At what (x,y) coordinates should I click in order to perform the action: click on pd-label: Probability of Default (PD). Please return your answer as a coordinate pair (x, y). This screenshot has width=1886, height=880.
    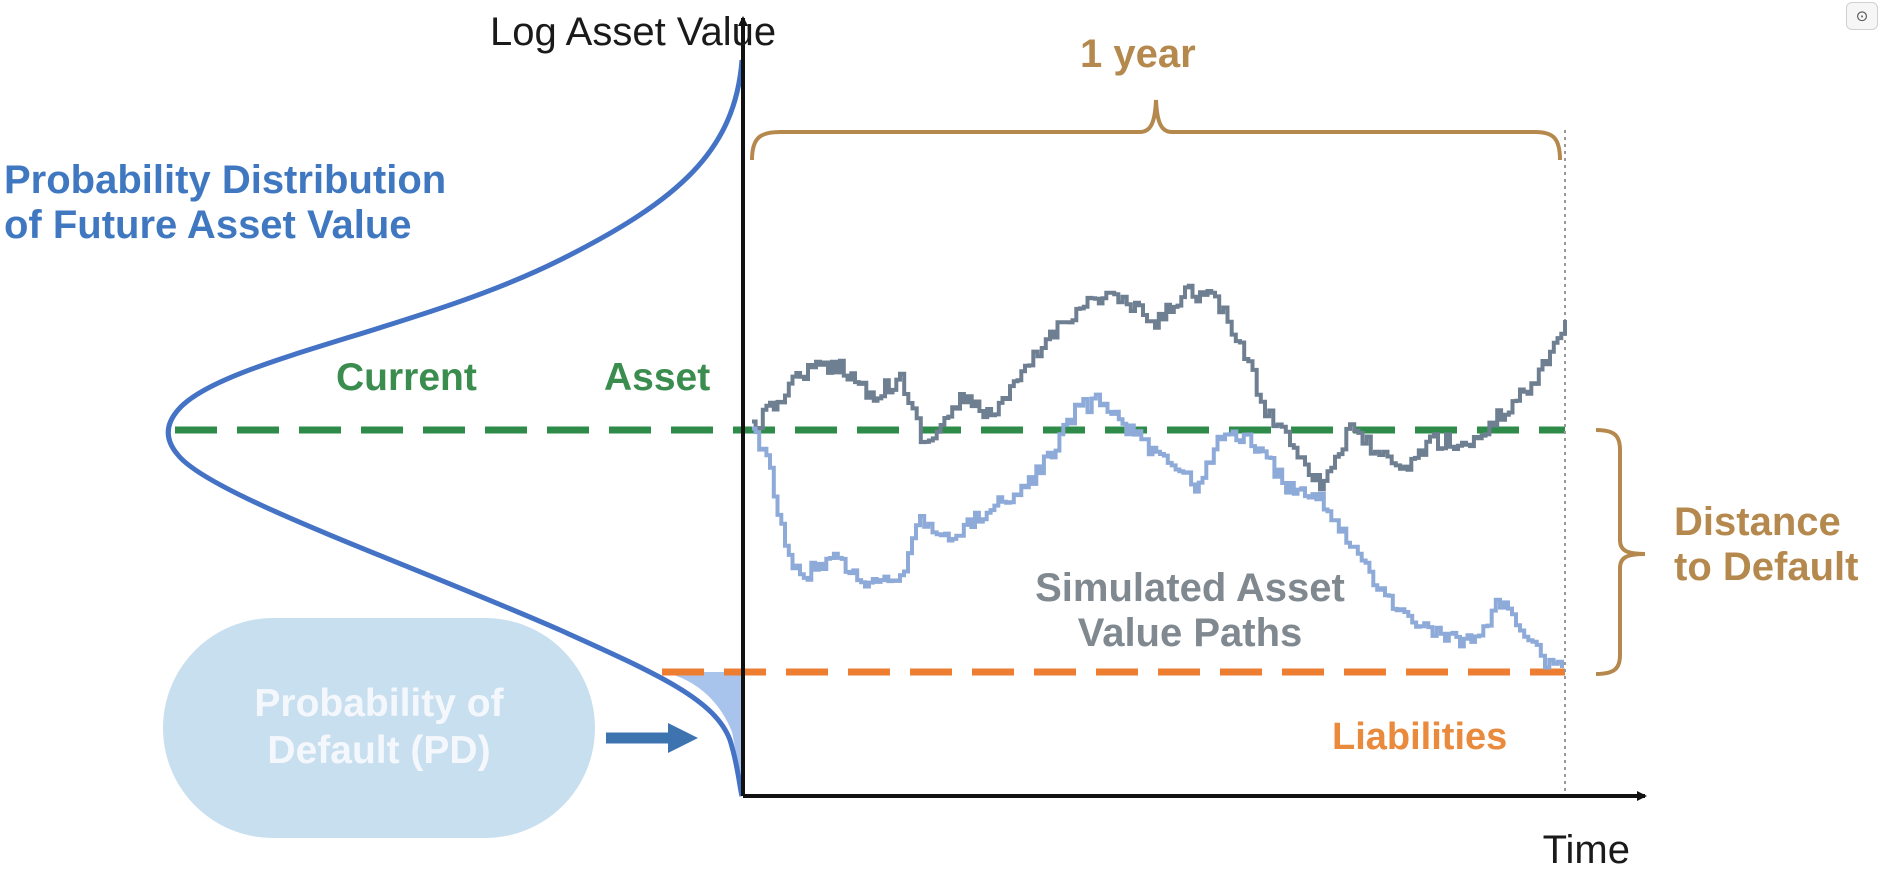
    Looking at the image, I should click on (379, 727).